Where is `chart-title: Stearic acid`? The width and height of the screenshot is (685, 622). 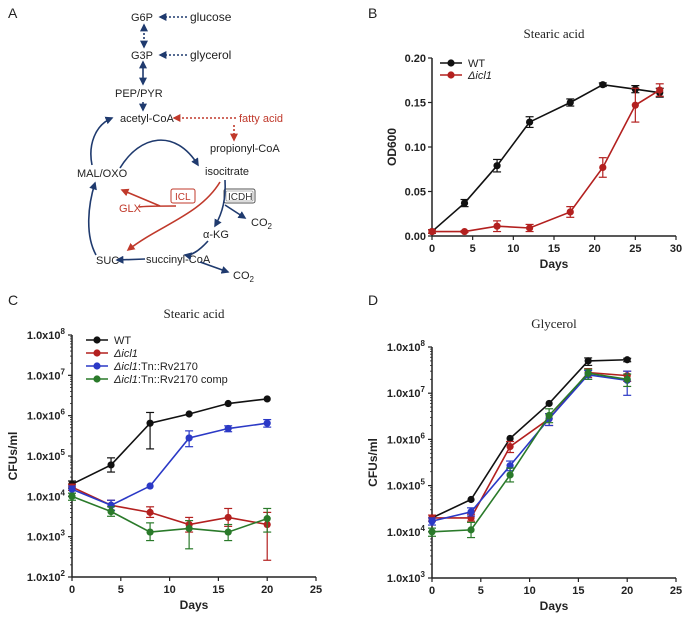 chart-title: Stearic acid is located at coordinates (554, 33).